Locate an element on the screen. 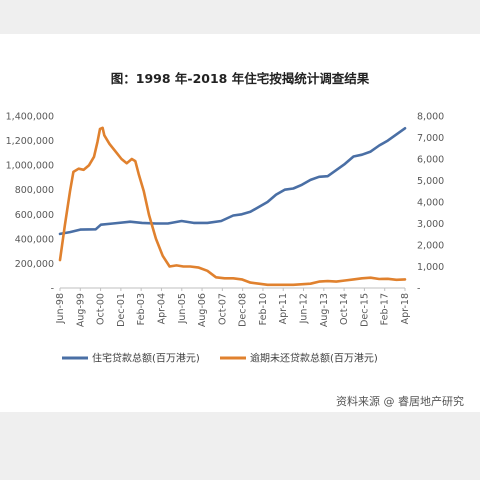 The width and height of the screenshot is (480, 480). y-left-tick-label: 200,000 is located at coordinates (34, 264).